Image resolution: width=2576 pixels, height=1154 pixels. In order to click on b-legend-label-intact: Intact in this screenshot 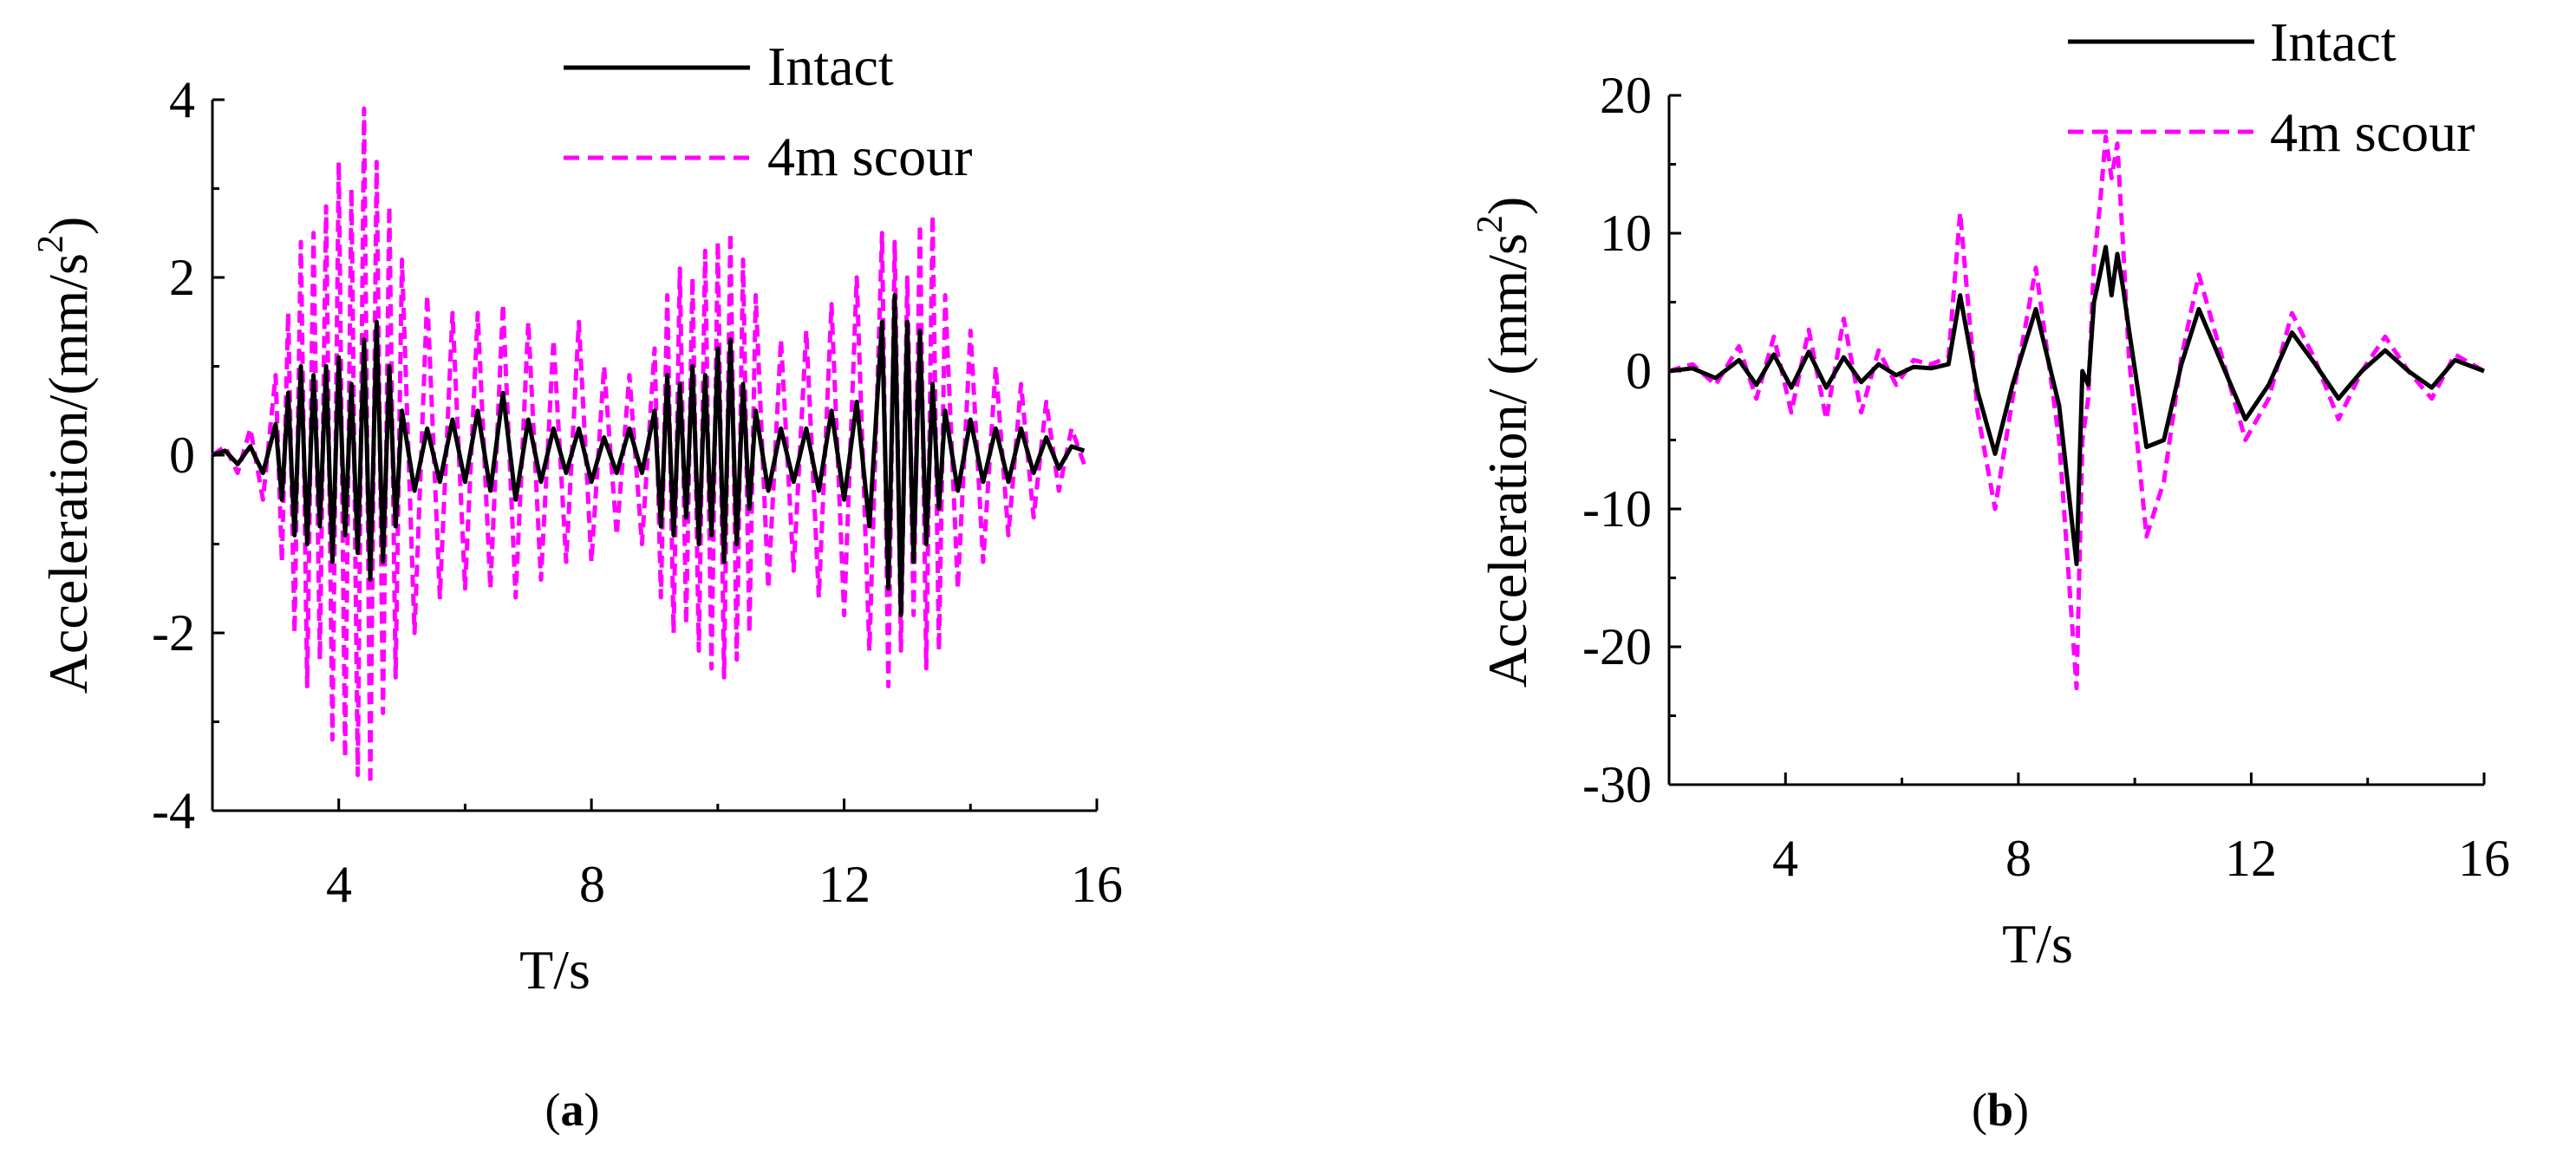, I will do `click(2333, 42)`.